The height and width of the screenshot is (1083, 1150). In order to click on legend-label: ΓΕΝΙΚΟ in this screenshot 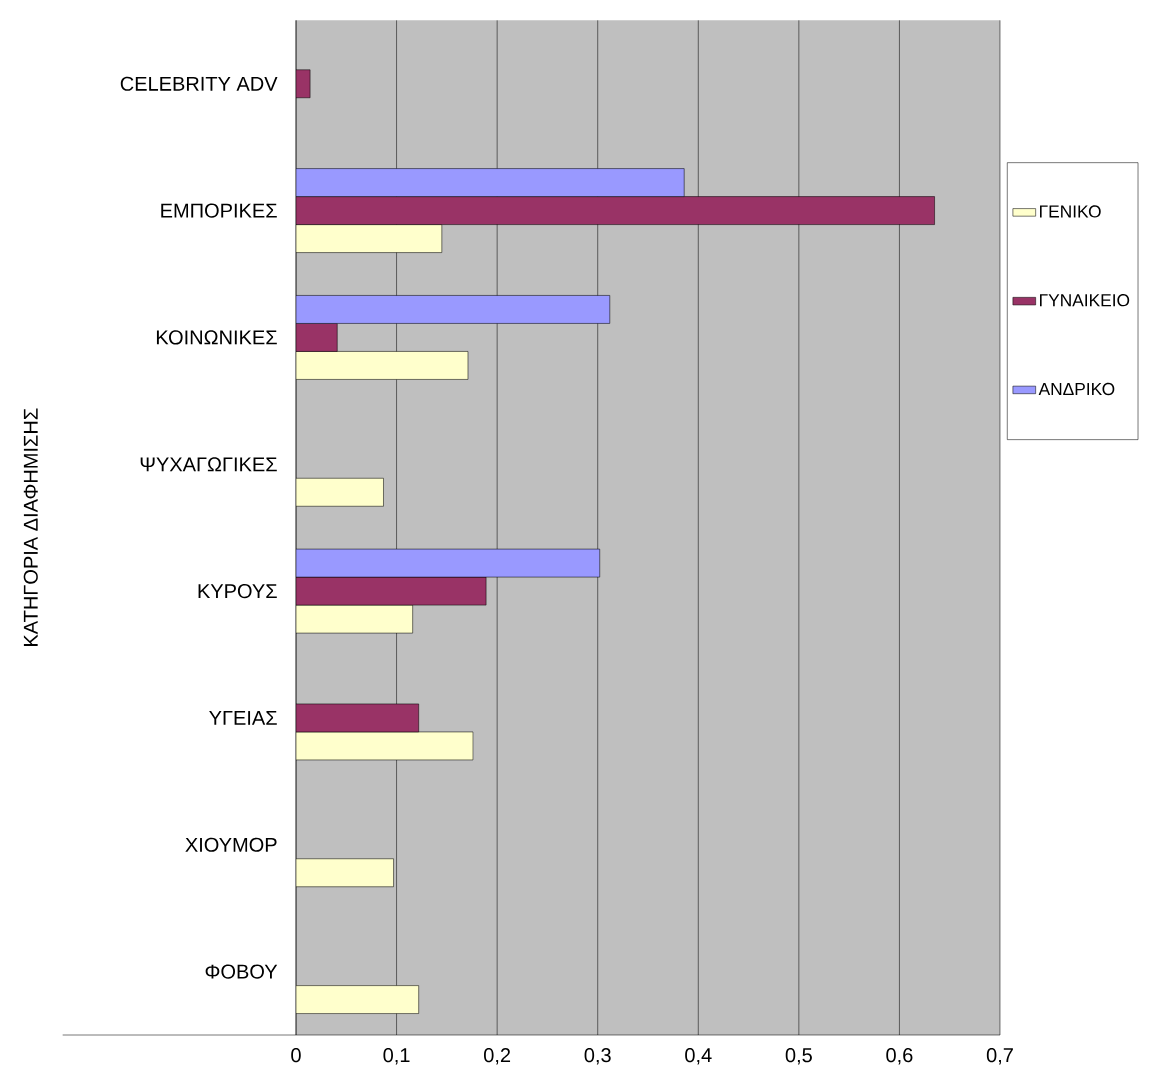, I will do `click(1070, 211)`.